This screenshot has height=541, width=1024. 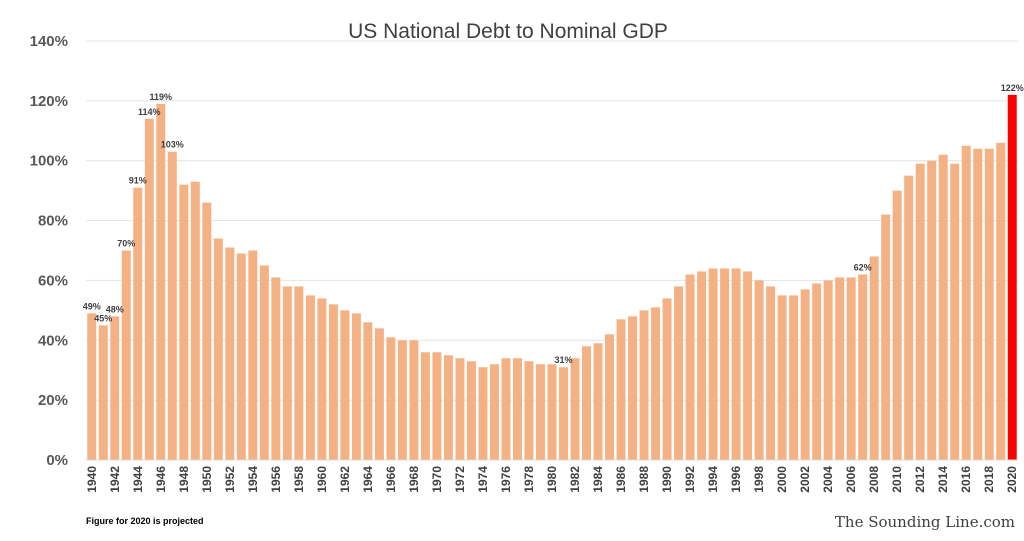 What do you see at coordinates (748, 365) in the screenshot?
I see `bar-1997` at bounding box center [748, 365].